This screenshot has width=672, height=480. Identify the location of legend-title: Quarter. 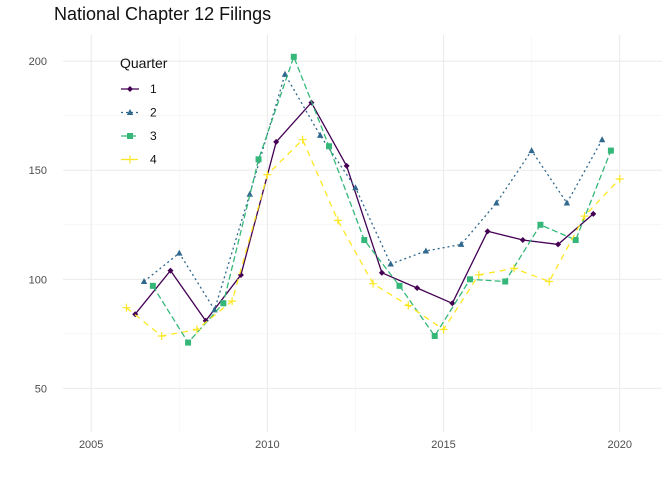
(144, 63).